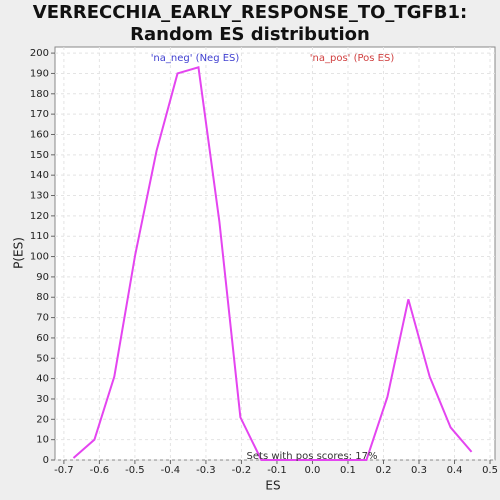 This screenshot has height=500, width=500. Describe the element at coordinates (42, 358) in the screenshot. I see `y-tick-label: 50` at that location.